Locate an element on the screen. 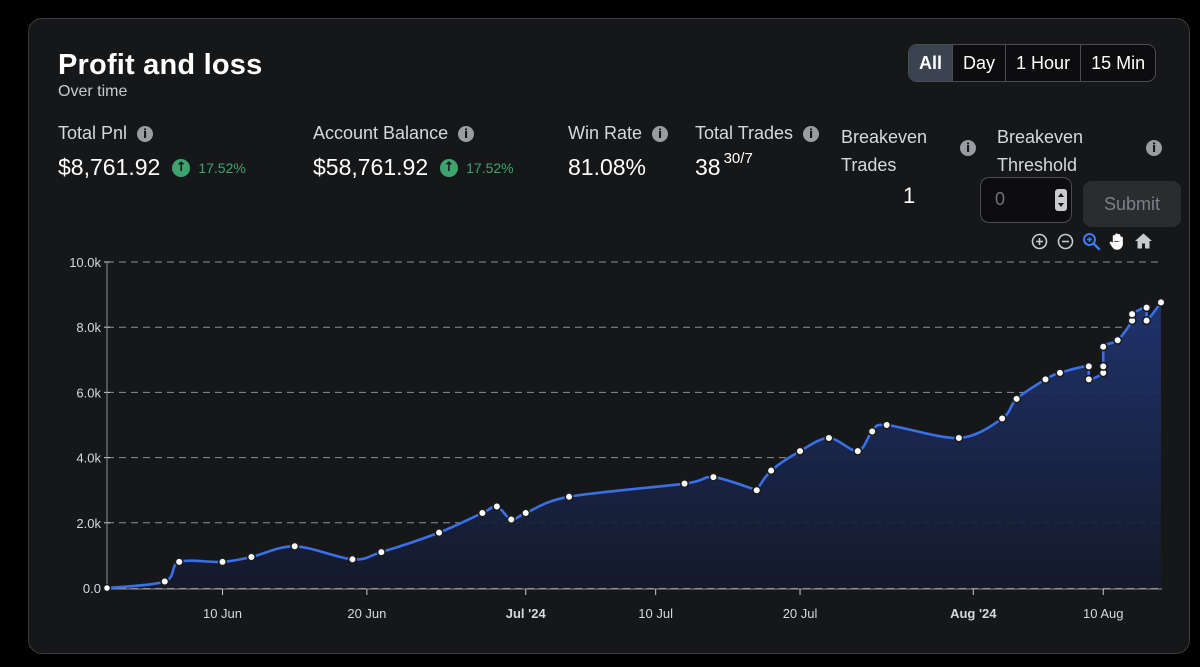 The image size is (1200, 667). y-tick-label: 8.0k is located at coordinates (88, 327).